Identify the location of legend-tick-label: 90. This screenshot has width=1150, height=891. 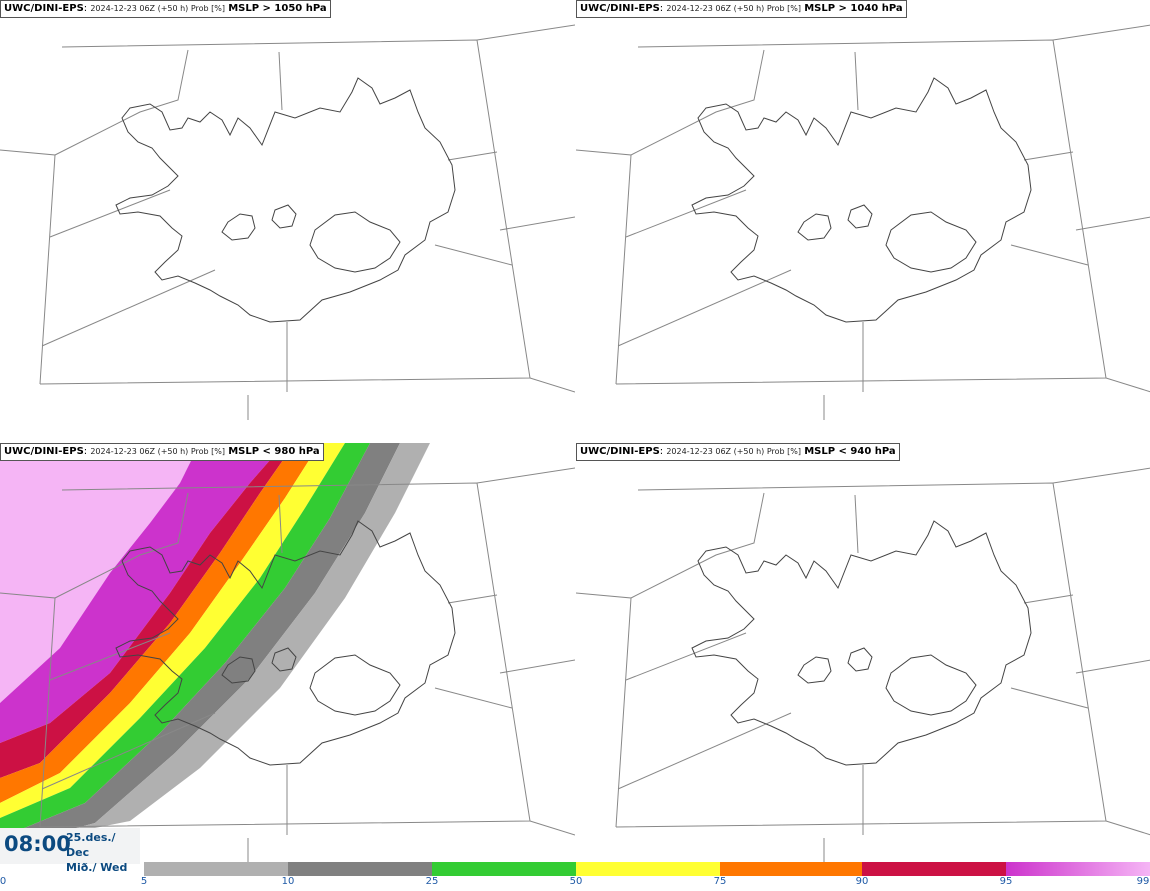
(862, 881).